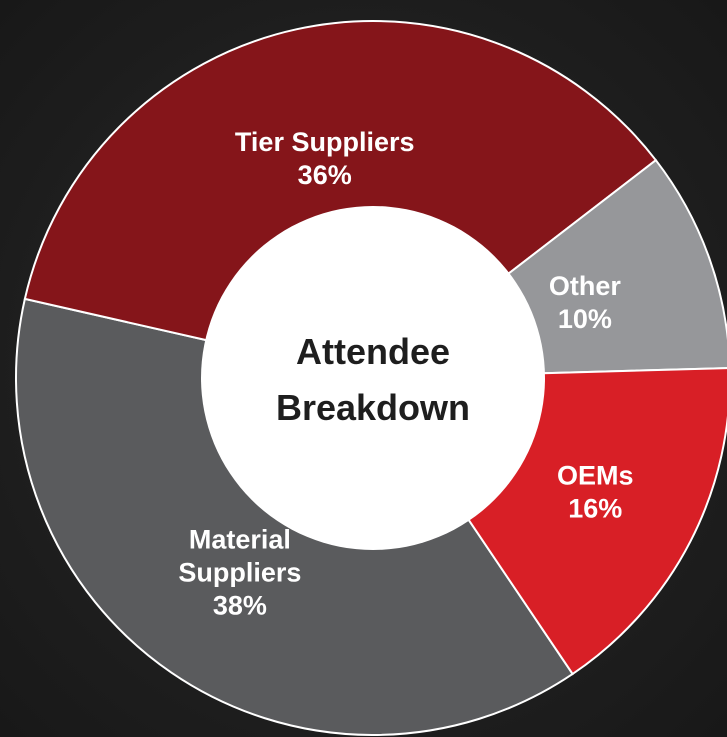 Image resolution: width=727 pixels, height=737 pixels. Describe the element at coordinates (585, 286) in the screenshot. I see `slice-name-other: Other` at that location.